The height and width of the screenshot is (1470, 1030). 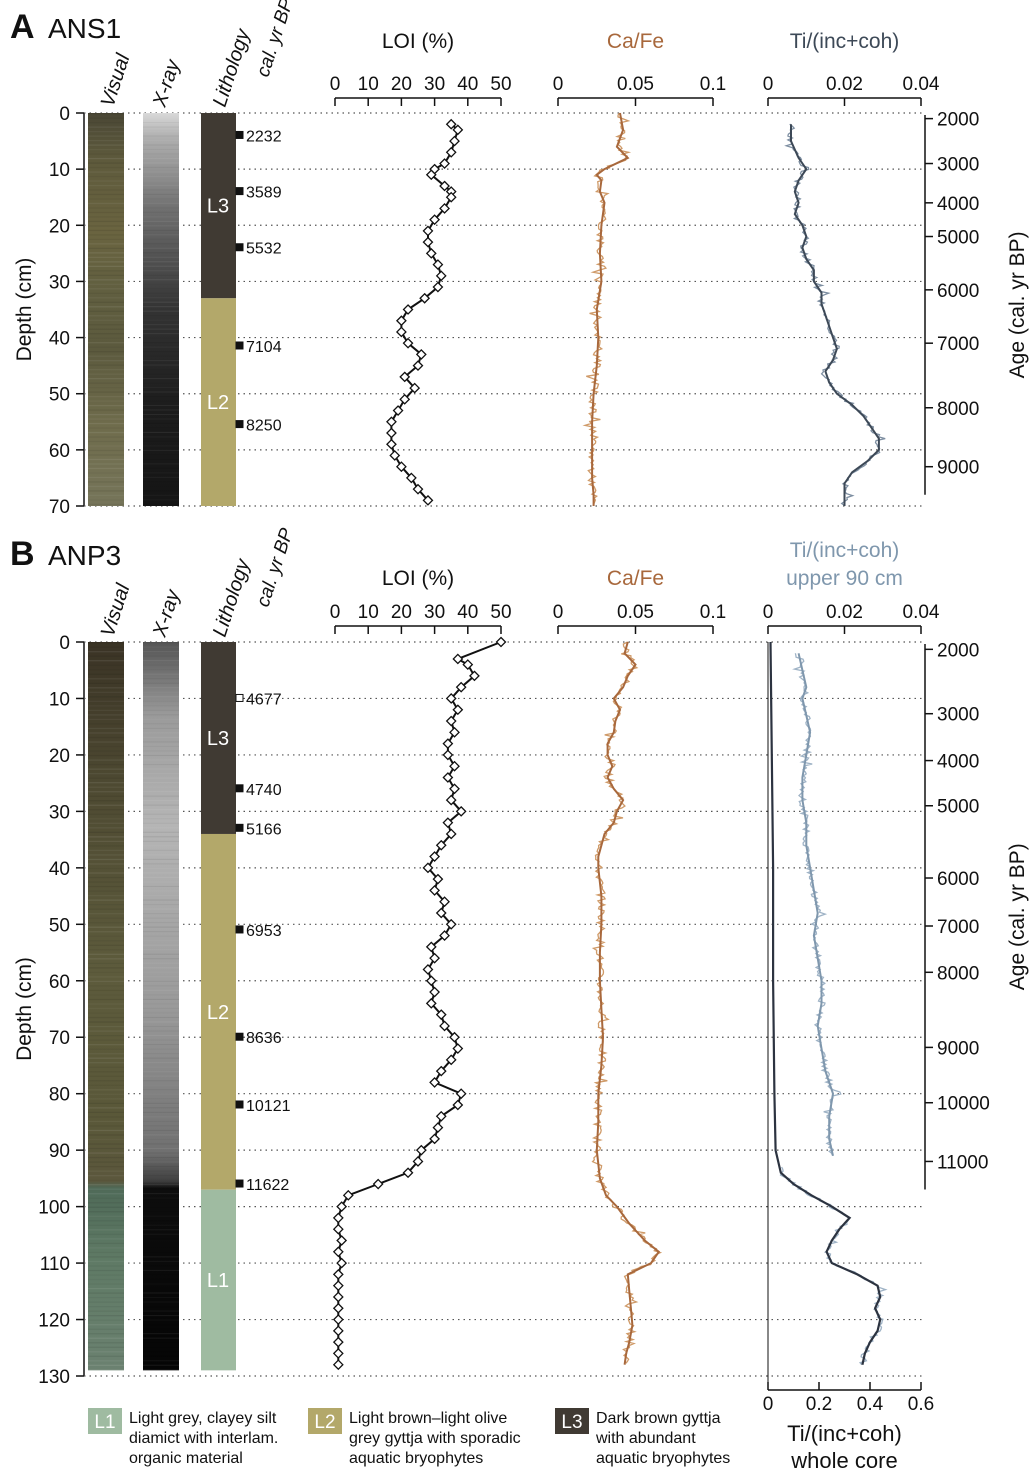 I want to click on panel-b-age-tick-label: 11000, so click(x=962, y=1162).